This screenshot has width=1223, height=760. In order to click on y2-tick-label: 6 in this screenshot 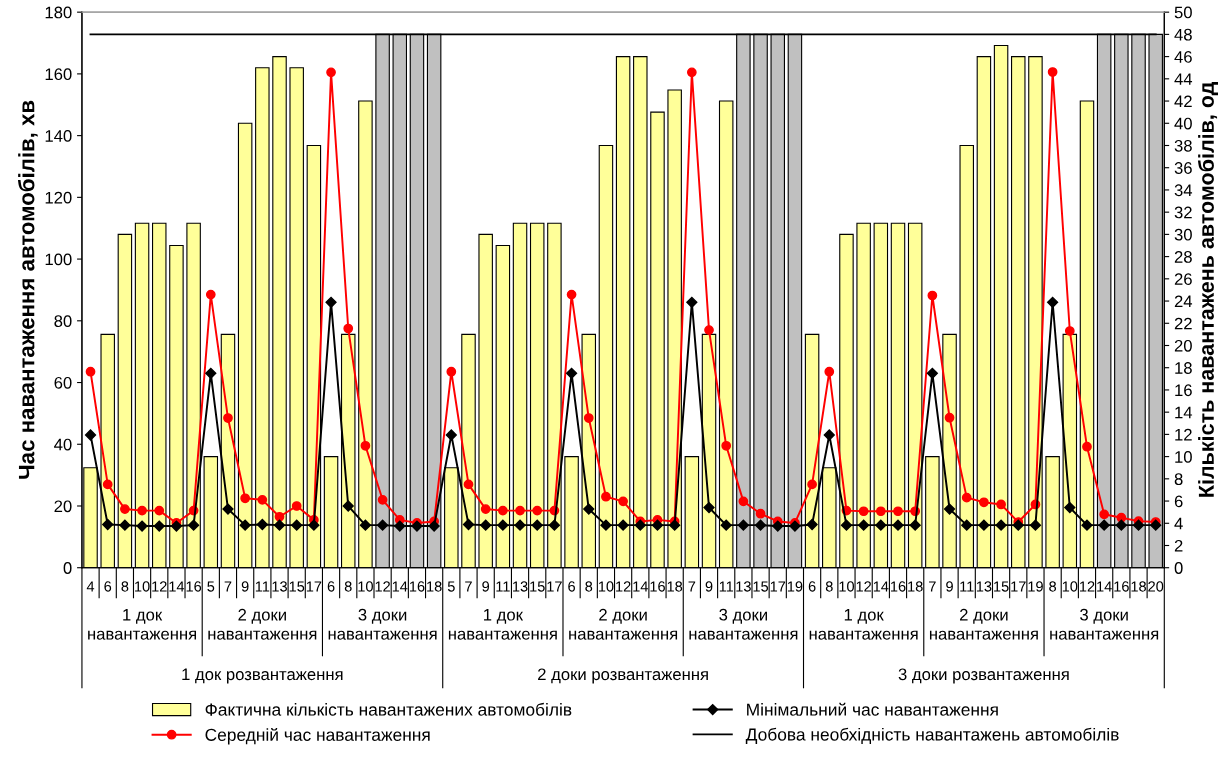, I will do `click(1178, 501)`.